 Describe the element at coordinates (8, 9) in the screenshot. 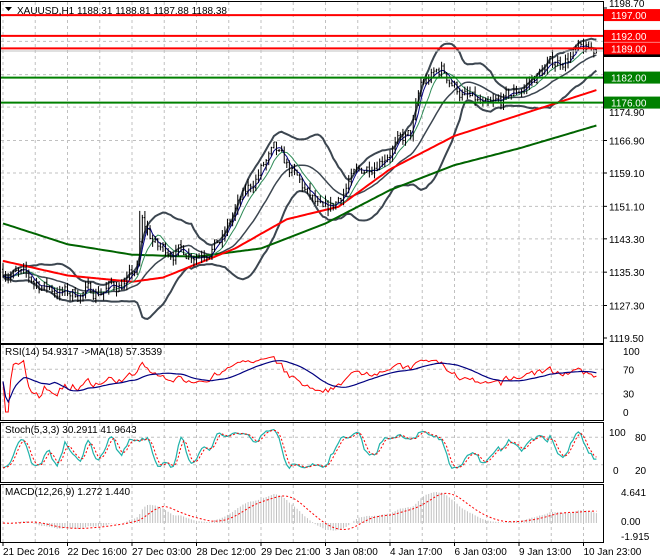

I see `dropdown-triangle-icon` at that location.